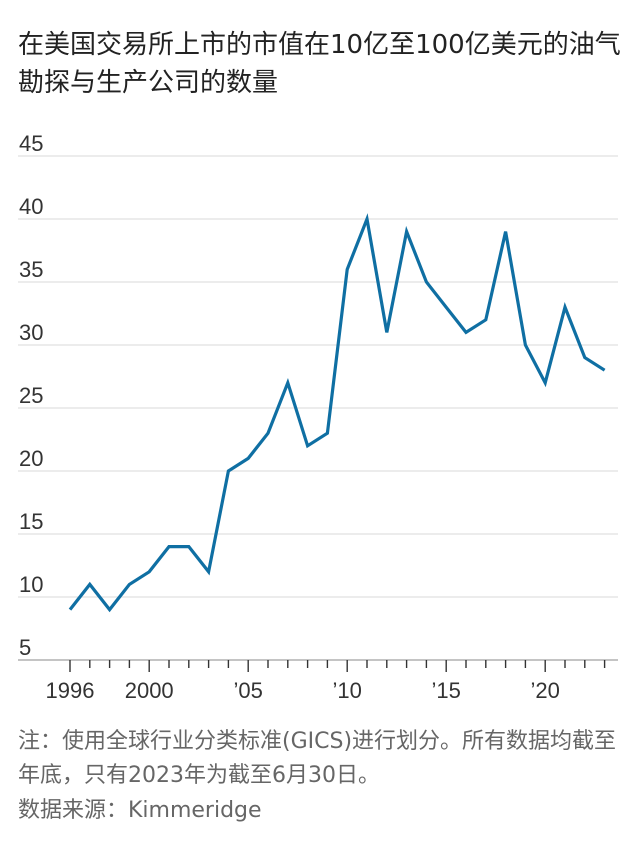 Image resolution: width=639 pixels, height=852 pixels. Describe the element at coordinates (149, 690) in the screenshot. I see `x-tick-label: 2000` at that location.